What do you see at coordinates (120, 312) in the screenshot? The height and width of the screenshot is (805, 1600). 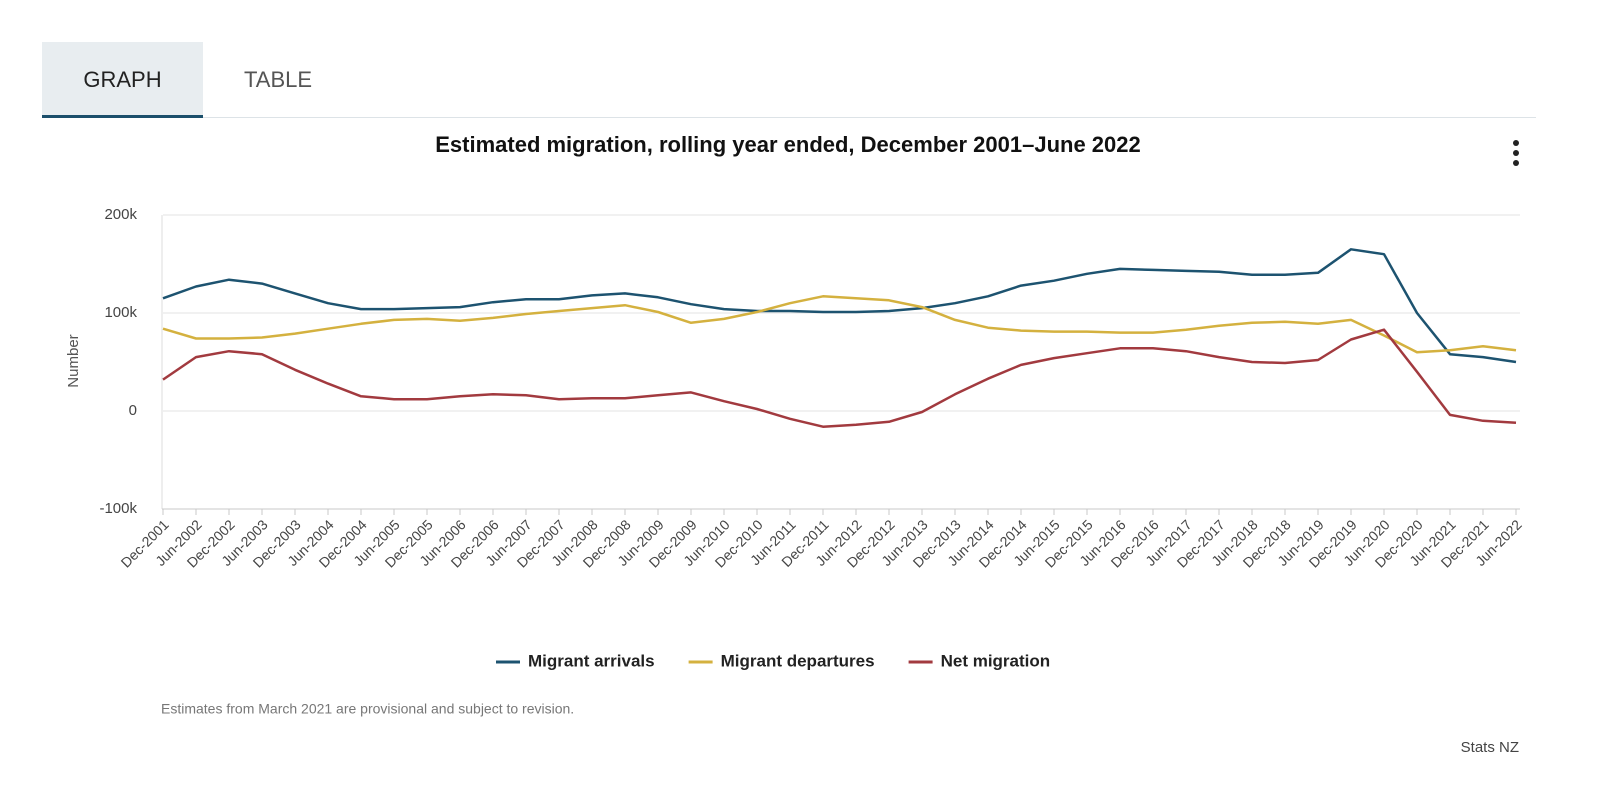 I see `y-tick-label: 100k` at bounding box center [120, 312].